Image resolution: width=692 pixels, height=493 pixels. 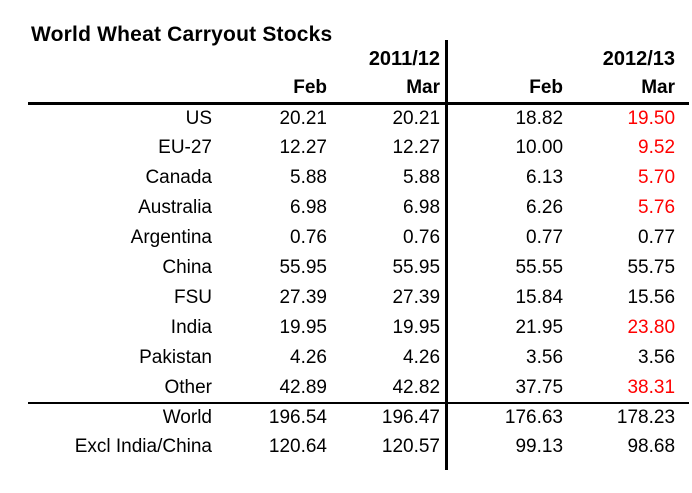 What do you see at coordinates (384, 417) in the screenshot?
I see `cell-value: 196.47` at bounding box center [384, 417].